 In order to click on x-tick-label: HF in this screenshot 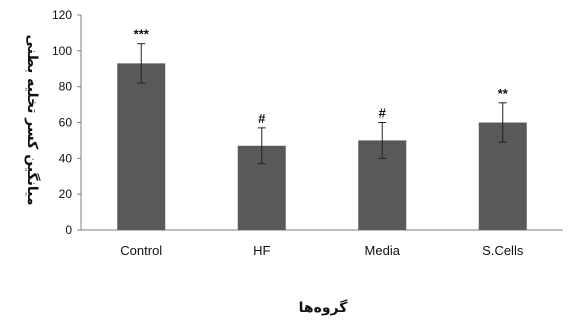, I will do `click(261, 250)`.